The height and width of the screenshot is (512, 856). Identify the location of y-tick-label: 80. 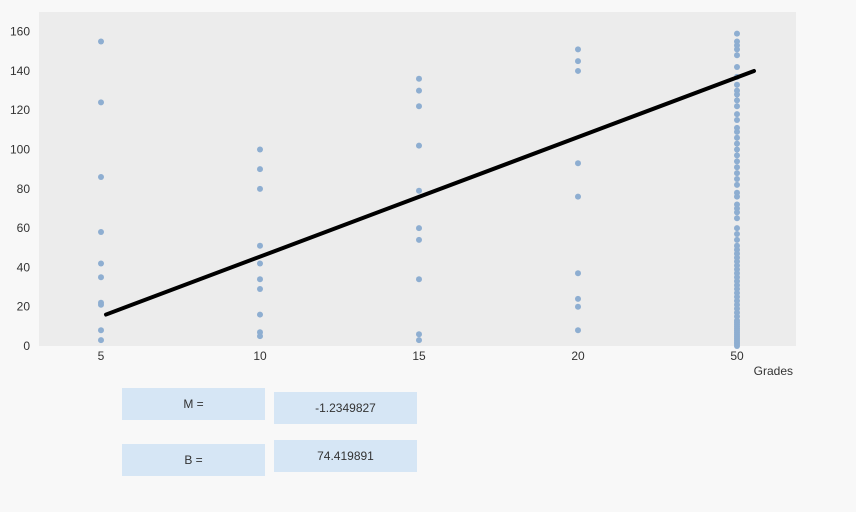
(24, 189).